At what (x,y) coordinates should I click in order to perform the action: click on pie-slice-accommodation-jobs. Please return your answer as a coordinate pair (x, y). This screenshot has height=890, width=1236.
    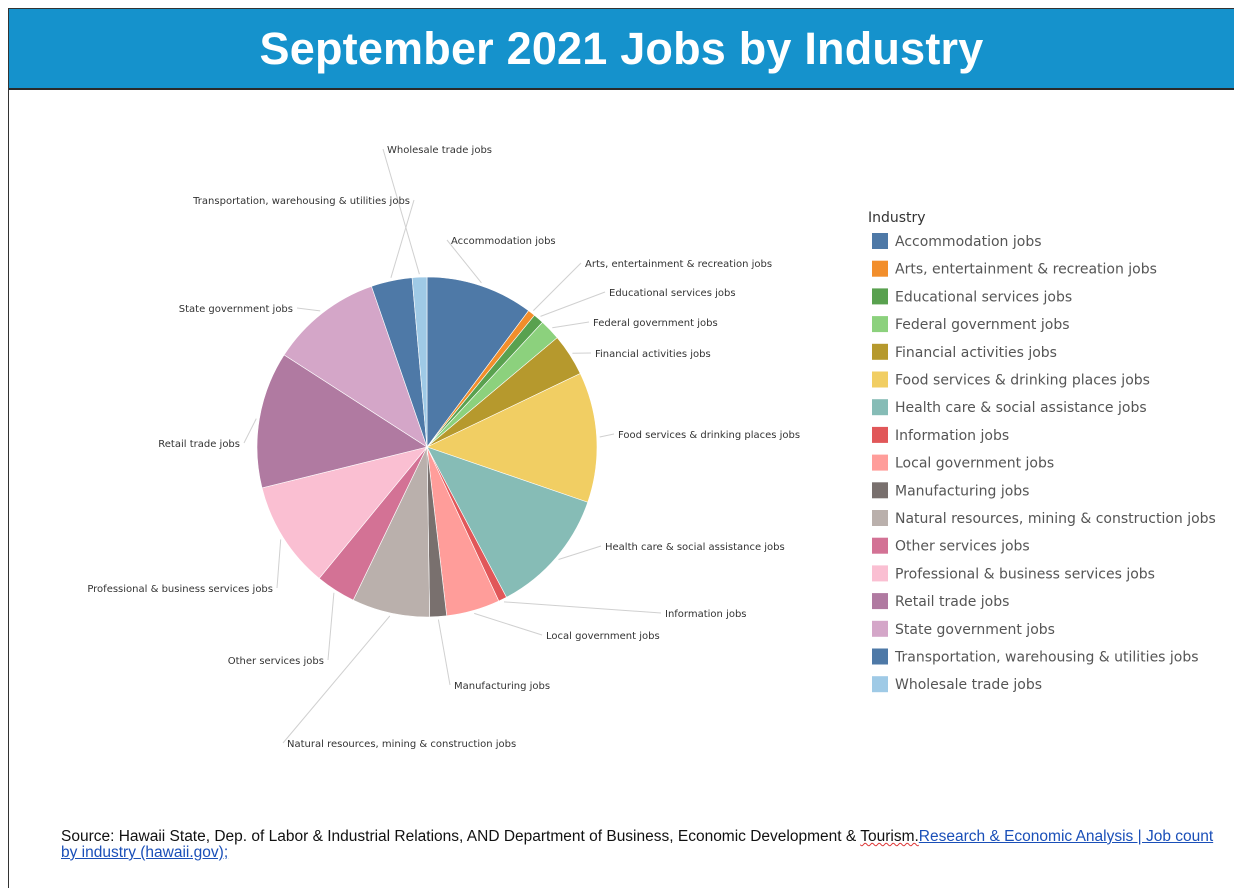
    Looking at the image, I should click on (477, 362).